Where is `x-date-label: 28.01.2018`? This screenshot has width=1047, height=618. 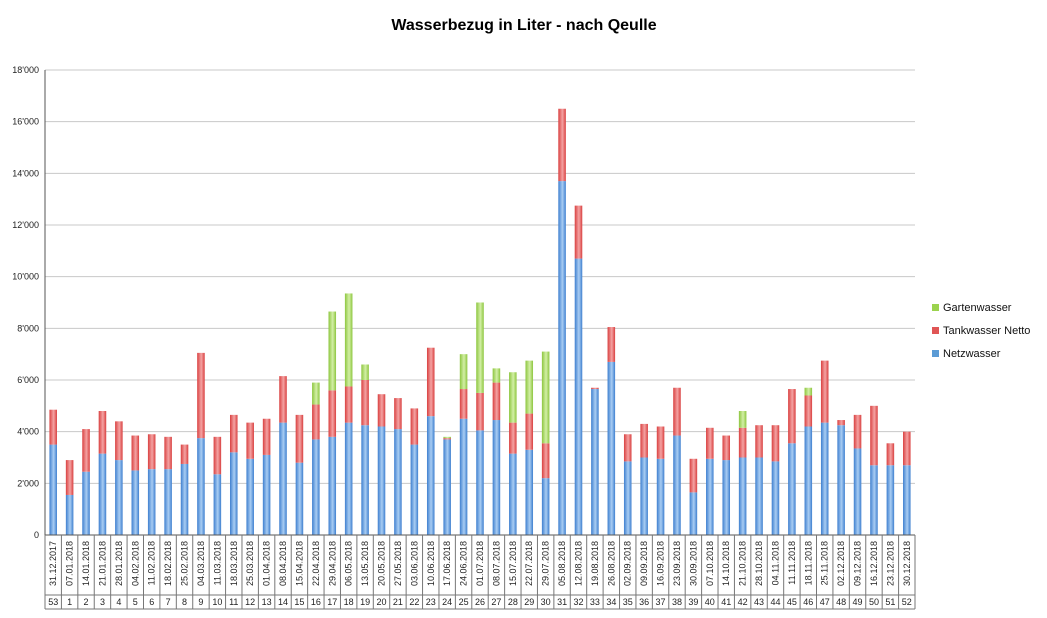 x-date-label: 28.01.2018 is located at coordinates (119, 563).